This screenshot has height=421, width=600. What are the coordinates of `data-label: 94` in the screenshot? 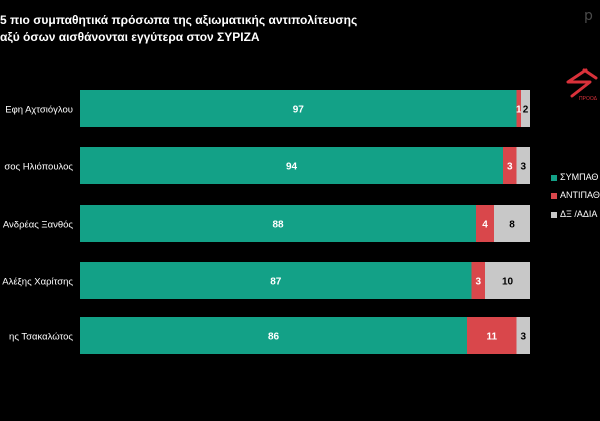 It's located at (292, 167).